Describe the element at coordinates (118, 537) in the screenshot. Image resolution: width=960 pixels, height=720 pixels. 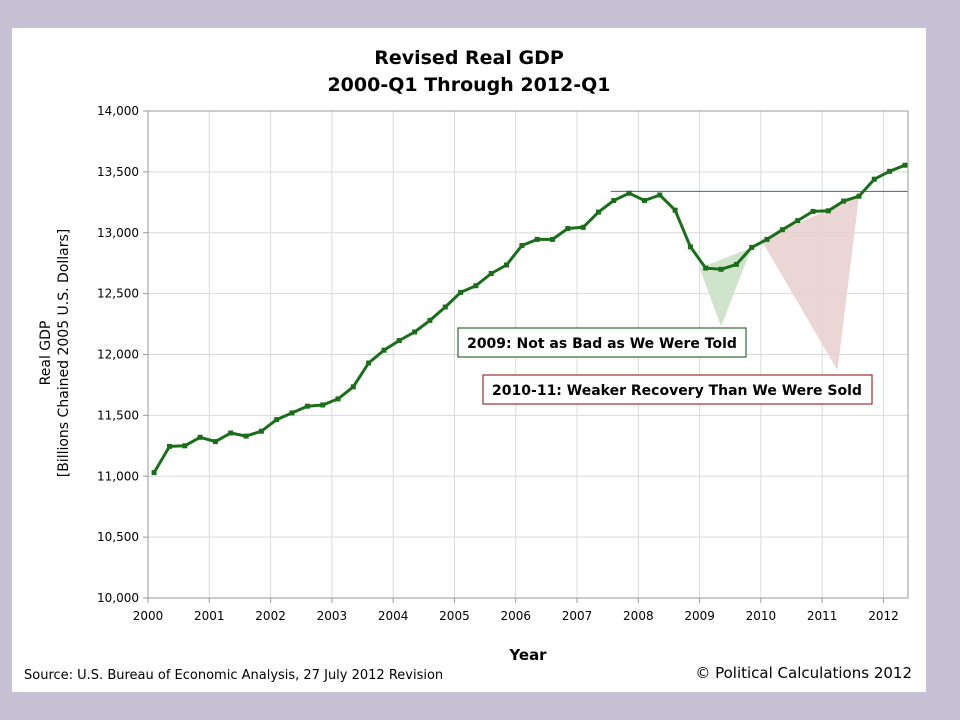
I see `y-tick-label: 10,500` at that location.